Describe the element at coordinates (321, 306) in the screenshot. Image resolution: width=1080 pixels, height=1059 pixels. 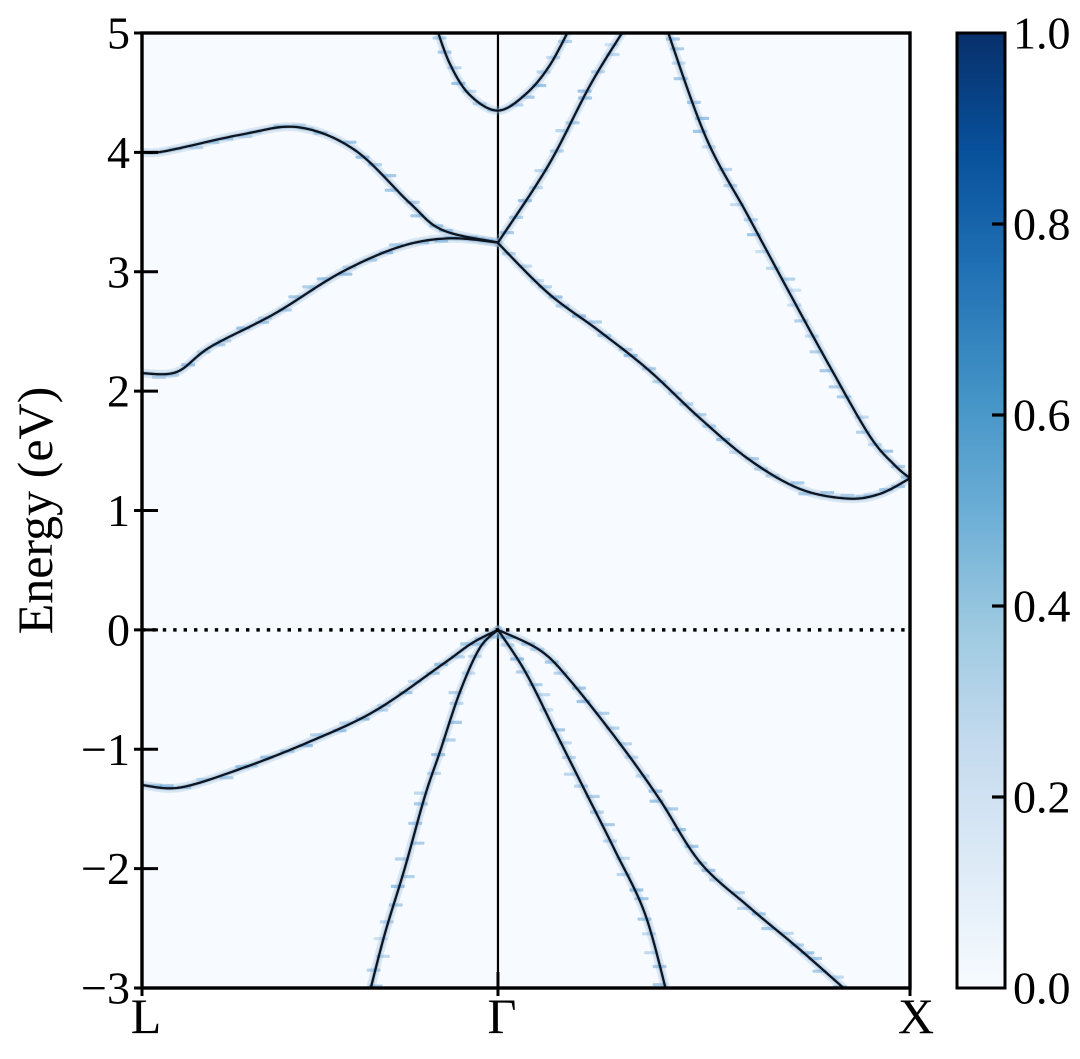
I see `band-line-conduction-L1-to-Gamma15` at that location.